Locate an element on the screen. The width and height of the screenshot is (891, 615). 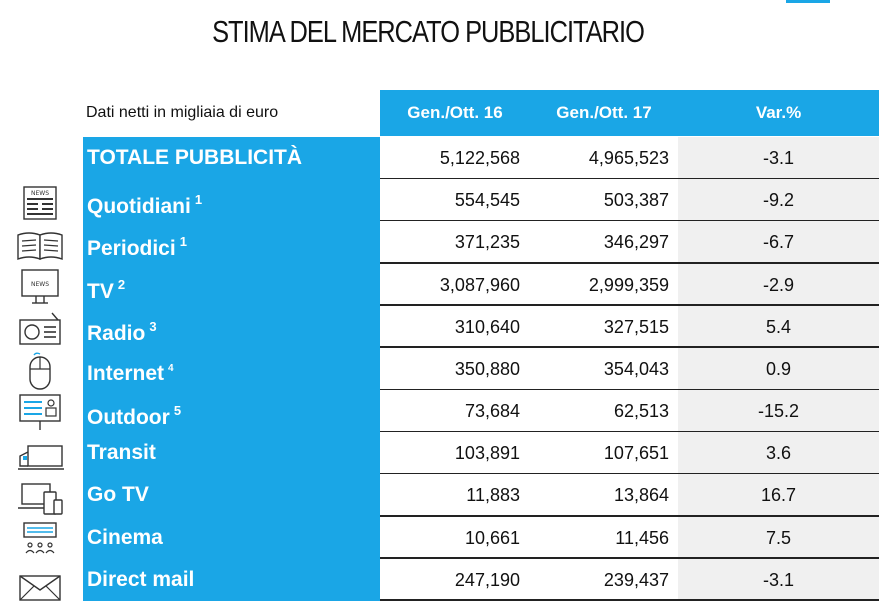
value-var: 5.4 is located at coordinates (778, 326).